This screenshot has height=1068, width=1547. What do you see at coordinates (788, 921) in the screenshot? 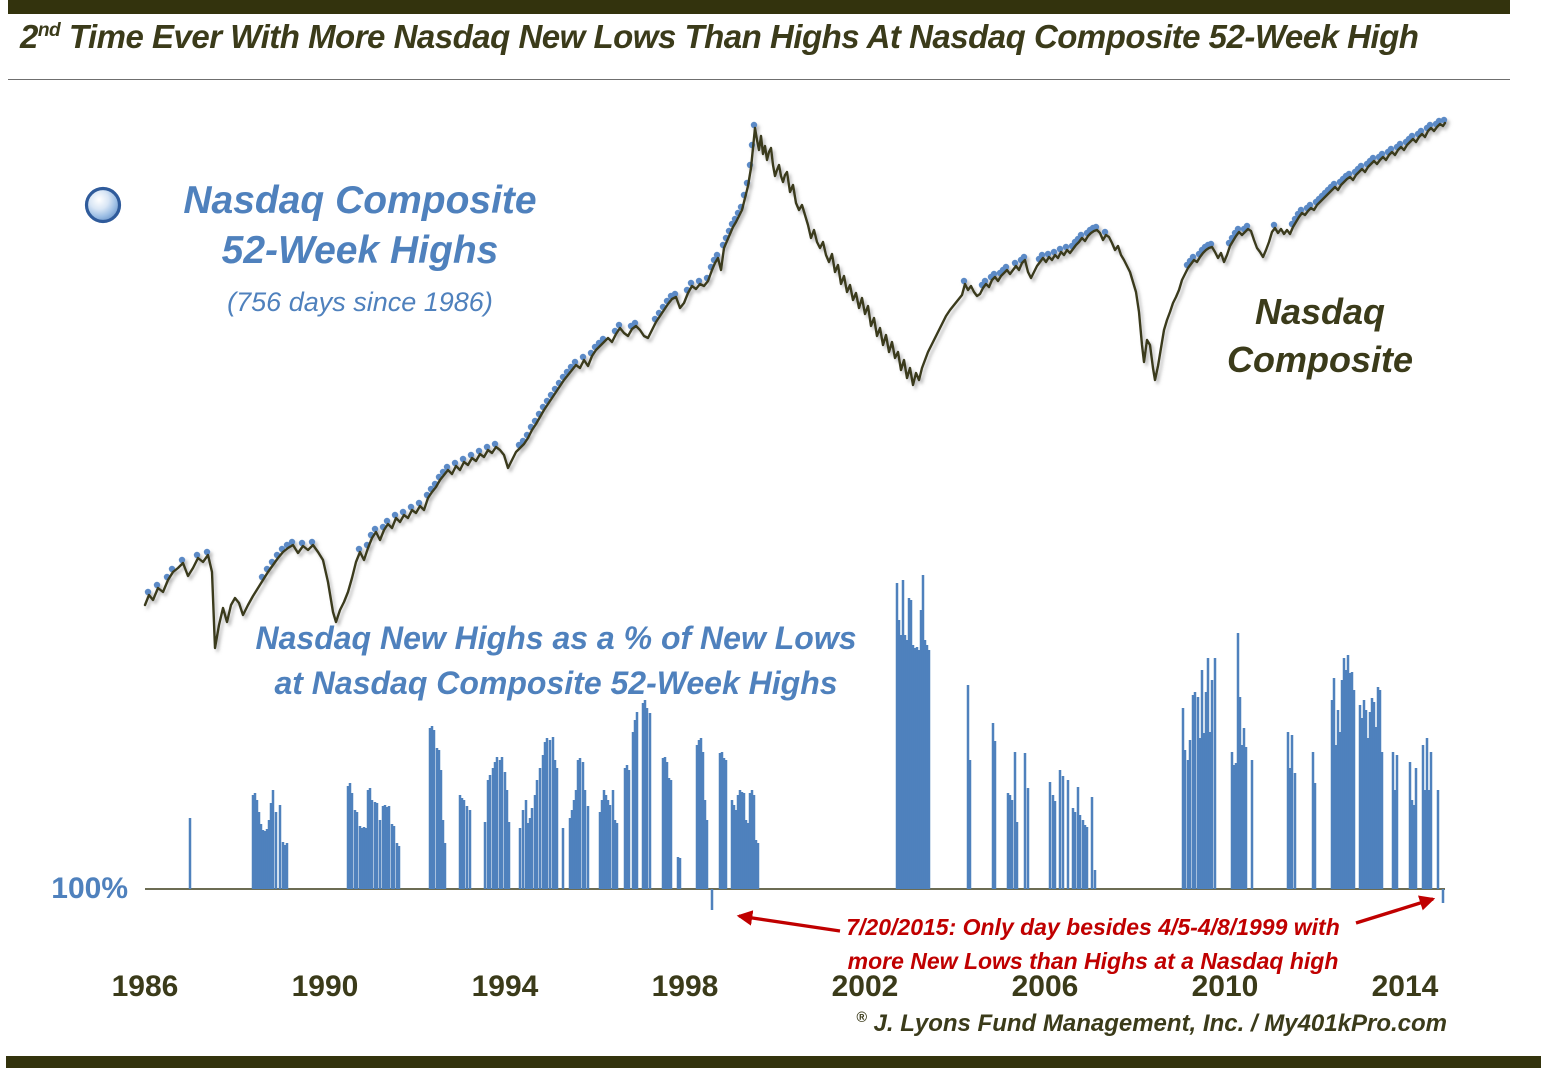
I see `annotation-arrow` at bounding box center [788, 921].